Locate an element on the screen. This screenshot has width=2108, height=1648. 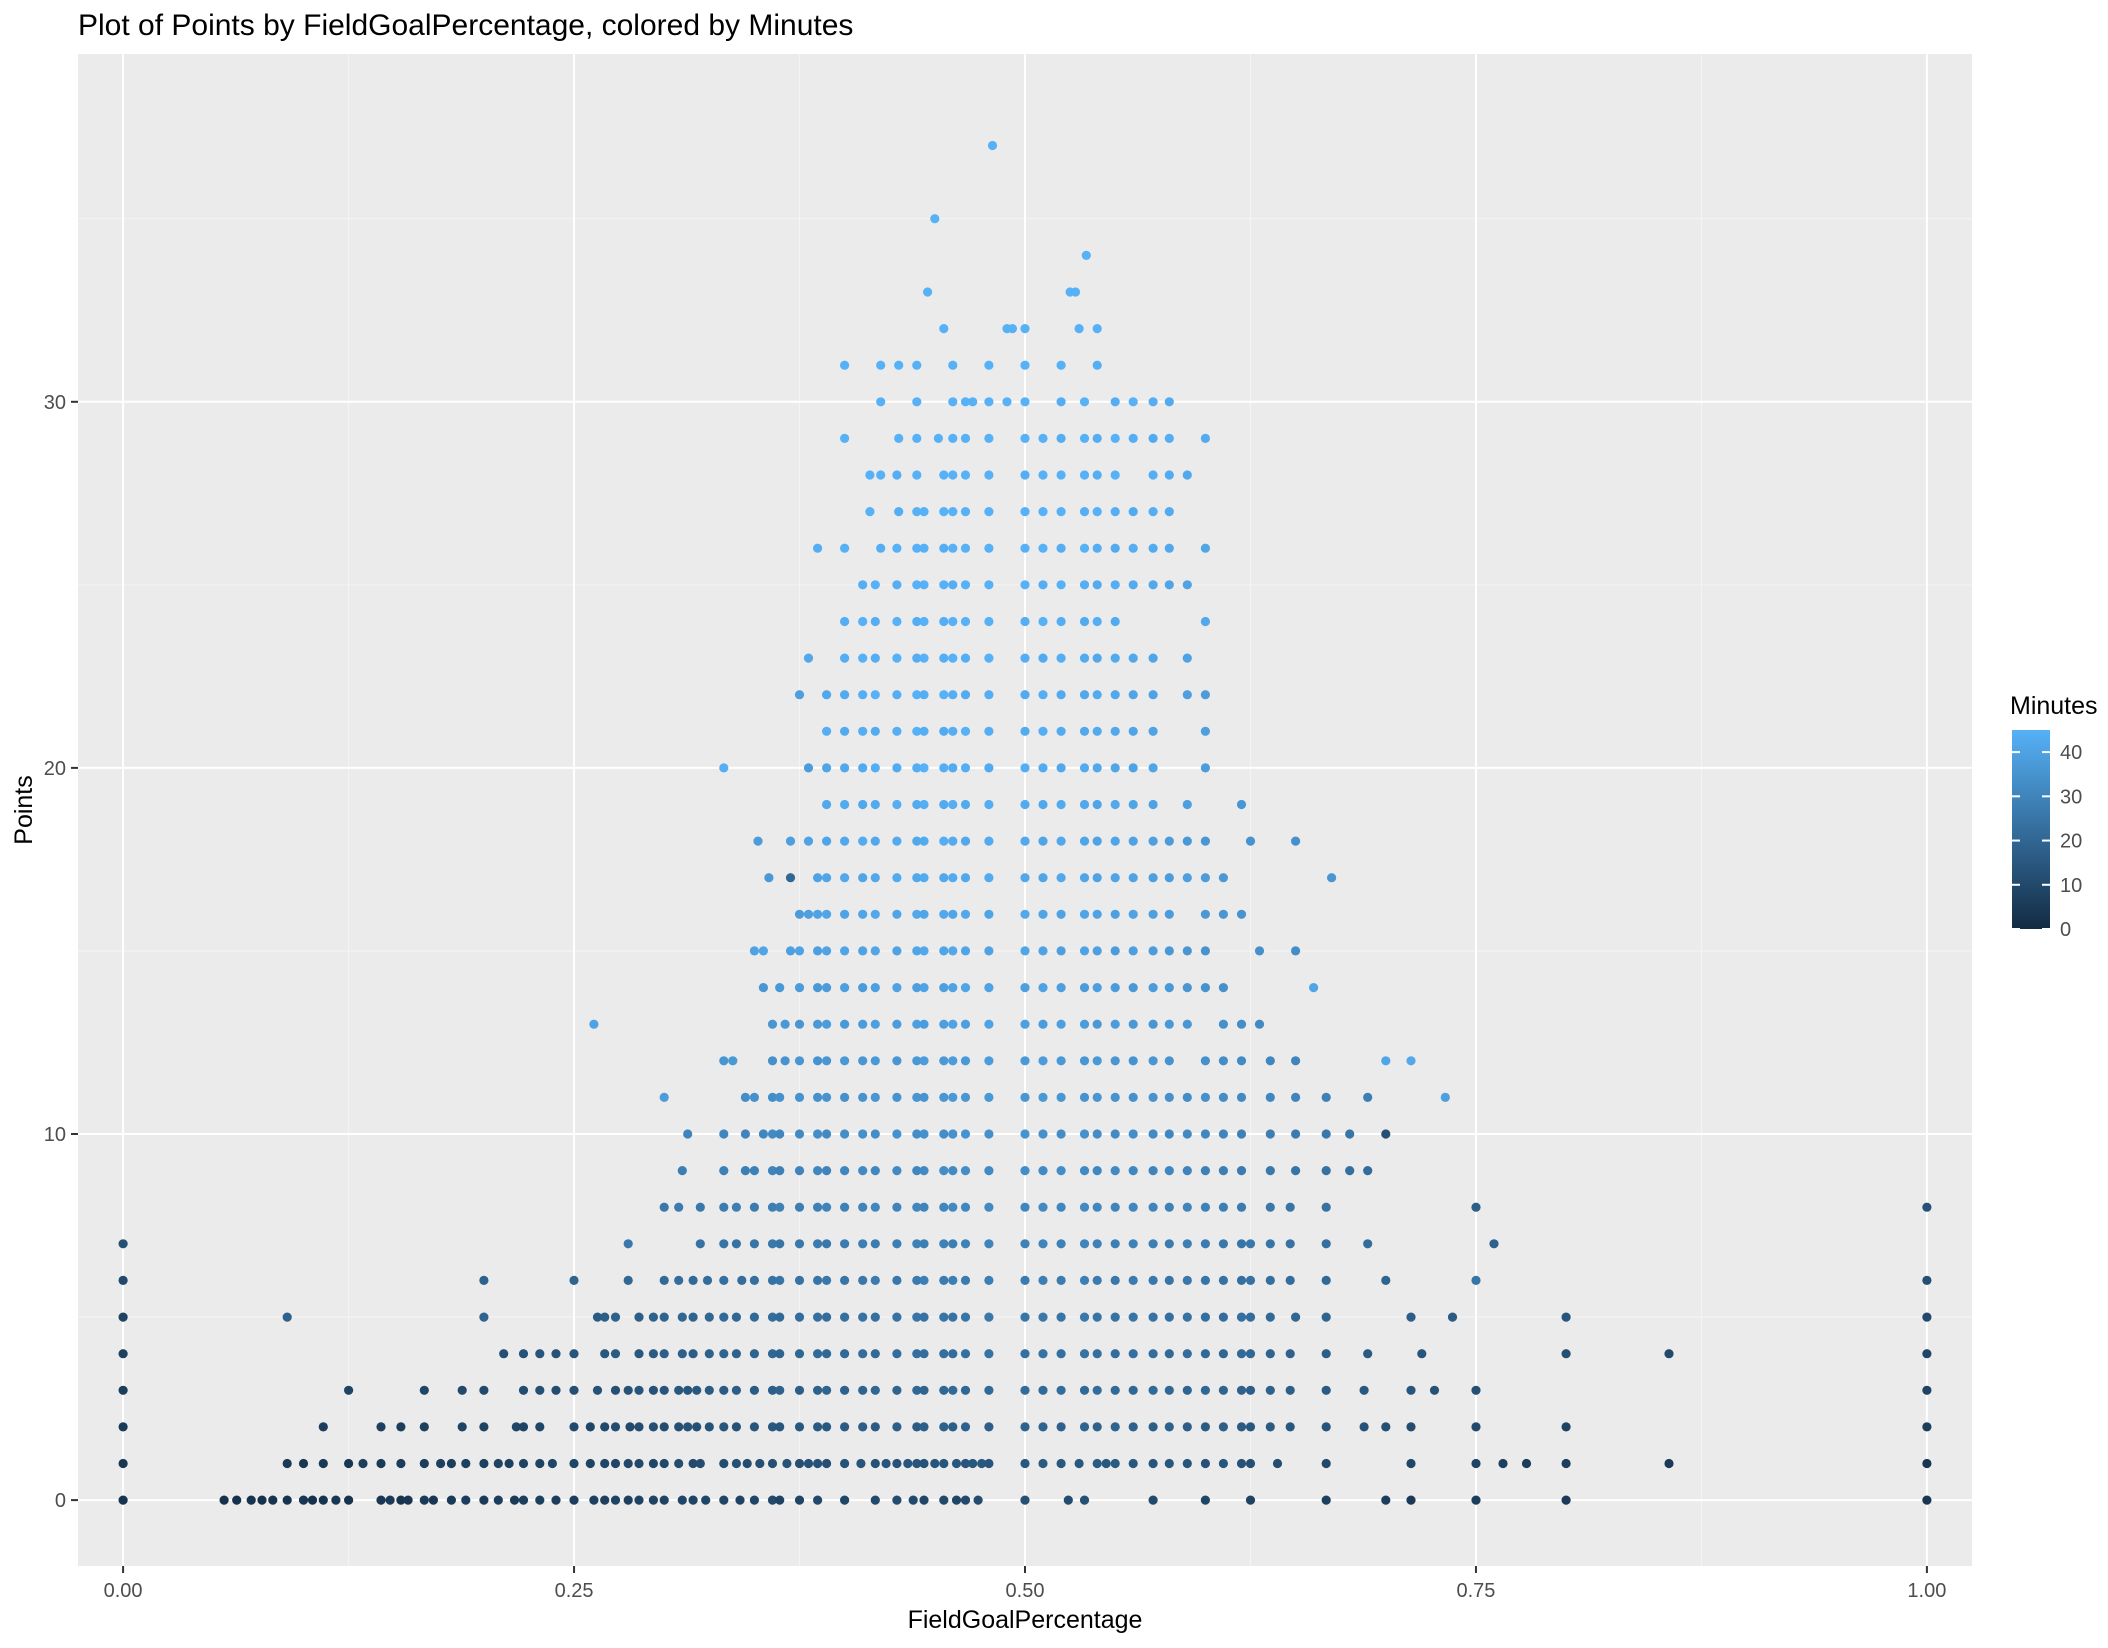
x-tick-label: 0.00 is located at coordinates (123, 1591).